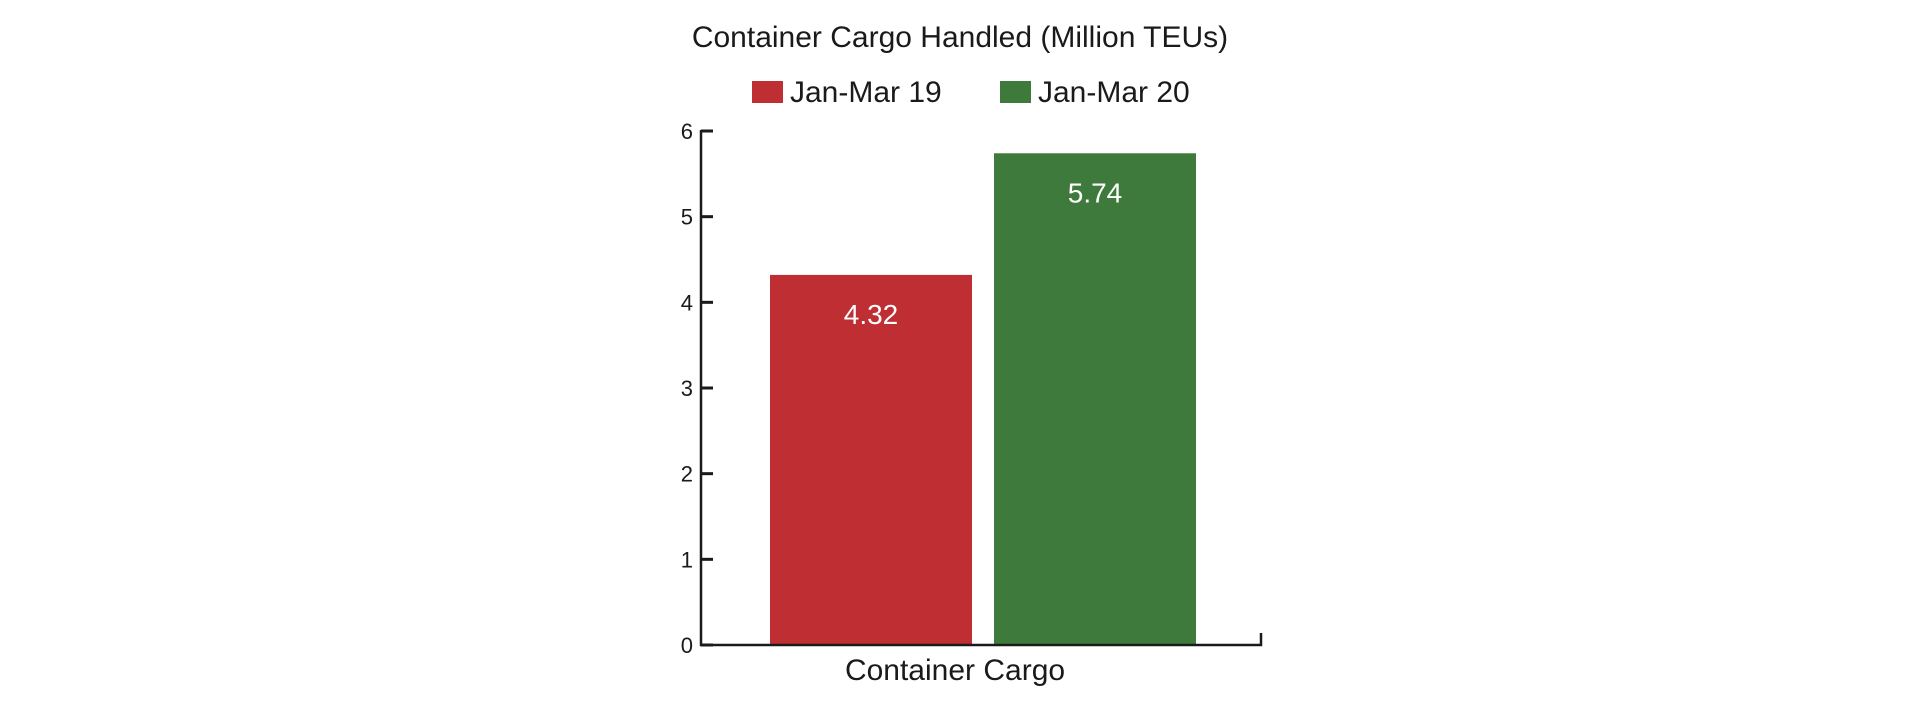  What do you see at coordinates (1095, 192) in the screenshot?
I see `bar-value-label: 5.74` at bounding box center [1095, 192].